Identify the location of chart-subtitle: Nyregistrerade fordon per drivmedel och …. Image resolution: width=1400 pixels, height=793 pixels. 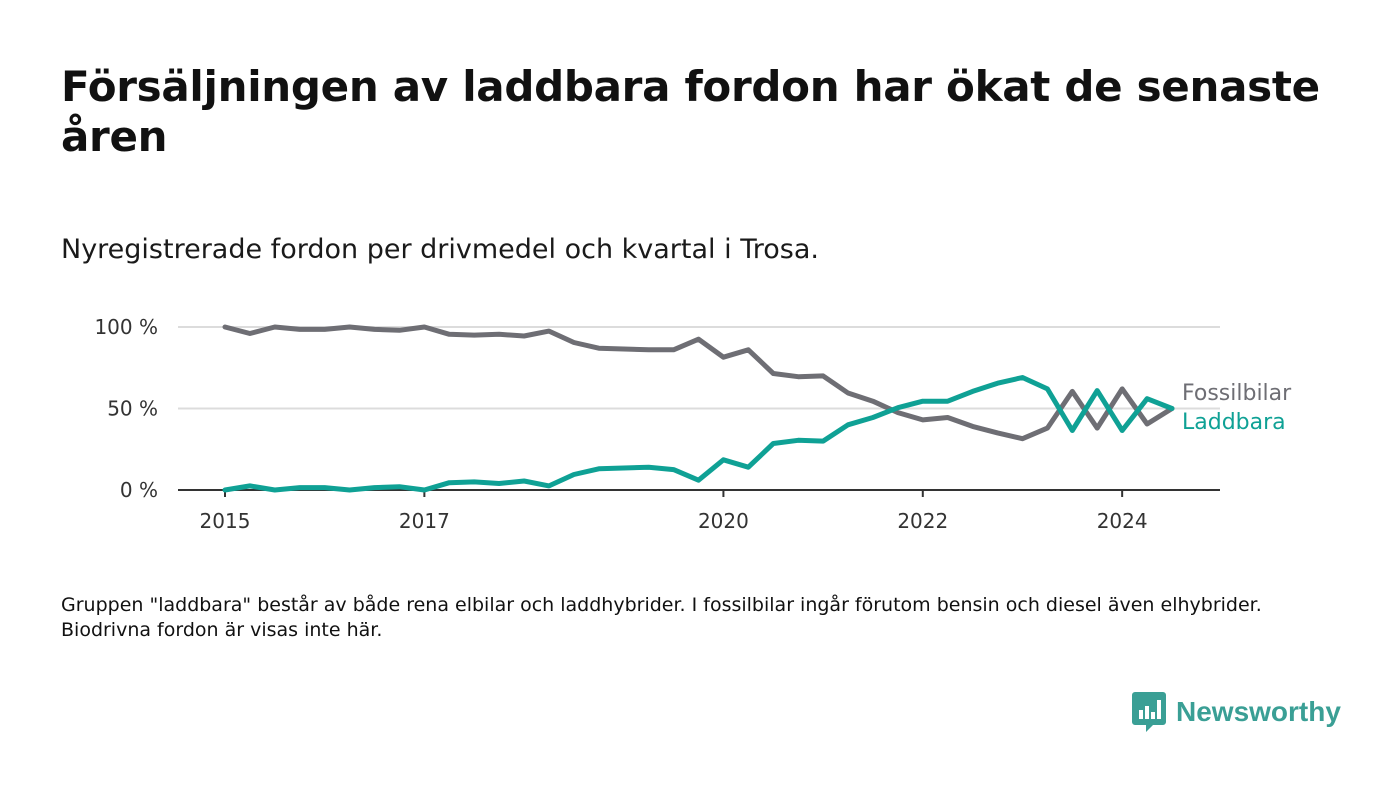
(440, 249).